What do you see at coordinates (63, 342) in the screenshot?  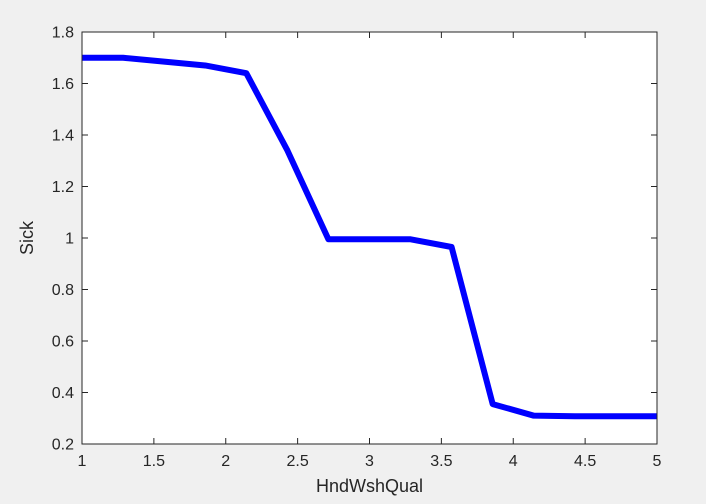 I see `y-tick-label: 0.6` at bounding box center [63, 342].